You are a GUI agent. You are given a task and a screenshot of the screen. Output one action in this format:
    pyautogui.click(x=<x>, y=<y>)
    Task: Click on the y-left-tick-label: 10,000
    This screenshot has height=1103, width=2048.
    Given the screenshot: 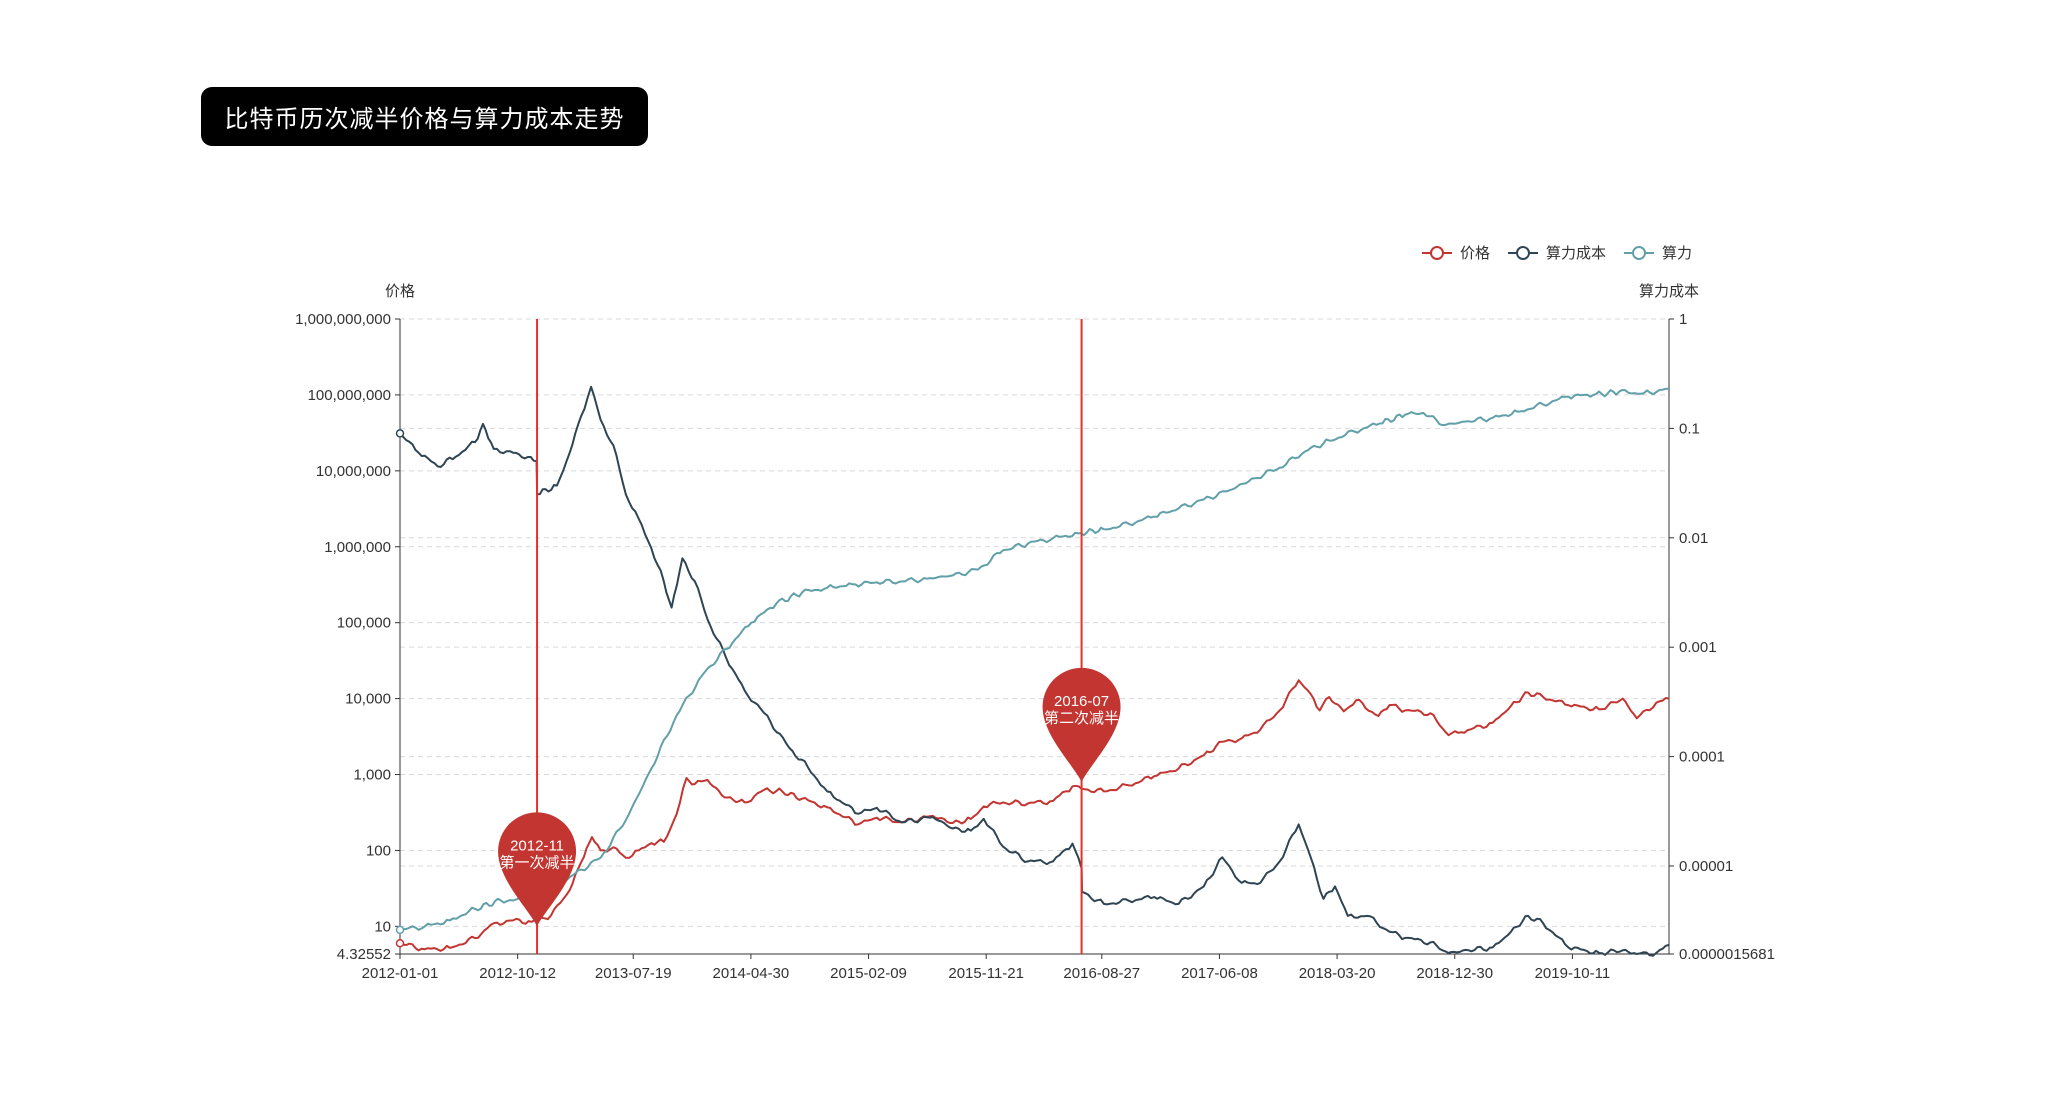 What is the action you would take?
    pyautogui.click(x=368, y=699)
    